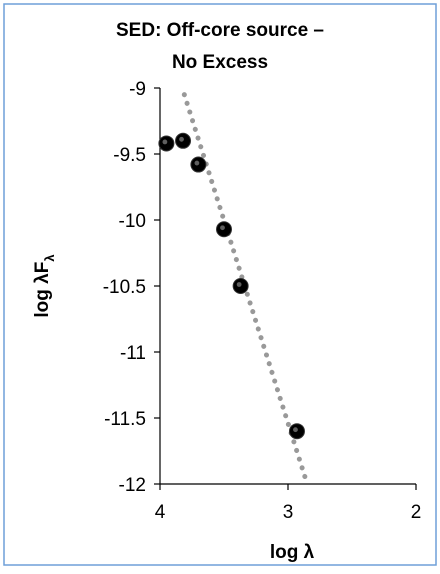 Image resolution: width=440 pixels, height=574 pixels. What do you see at coordinates (129, 155) in the screenshot?
I see `y-tick-label: -9.5` at bounding box center [129, 155].